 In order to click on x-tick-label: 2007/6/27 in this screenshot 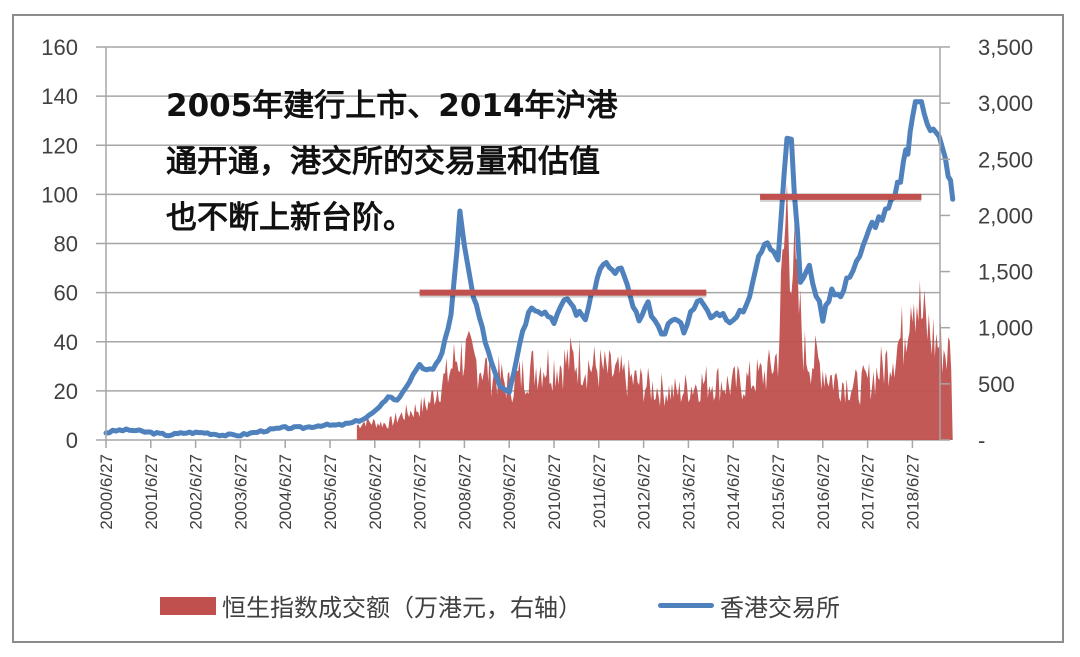, I will do `click(420, 492)`.